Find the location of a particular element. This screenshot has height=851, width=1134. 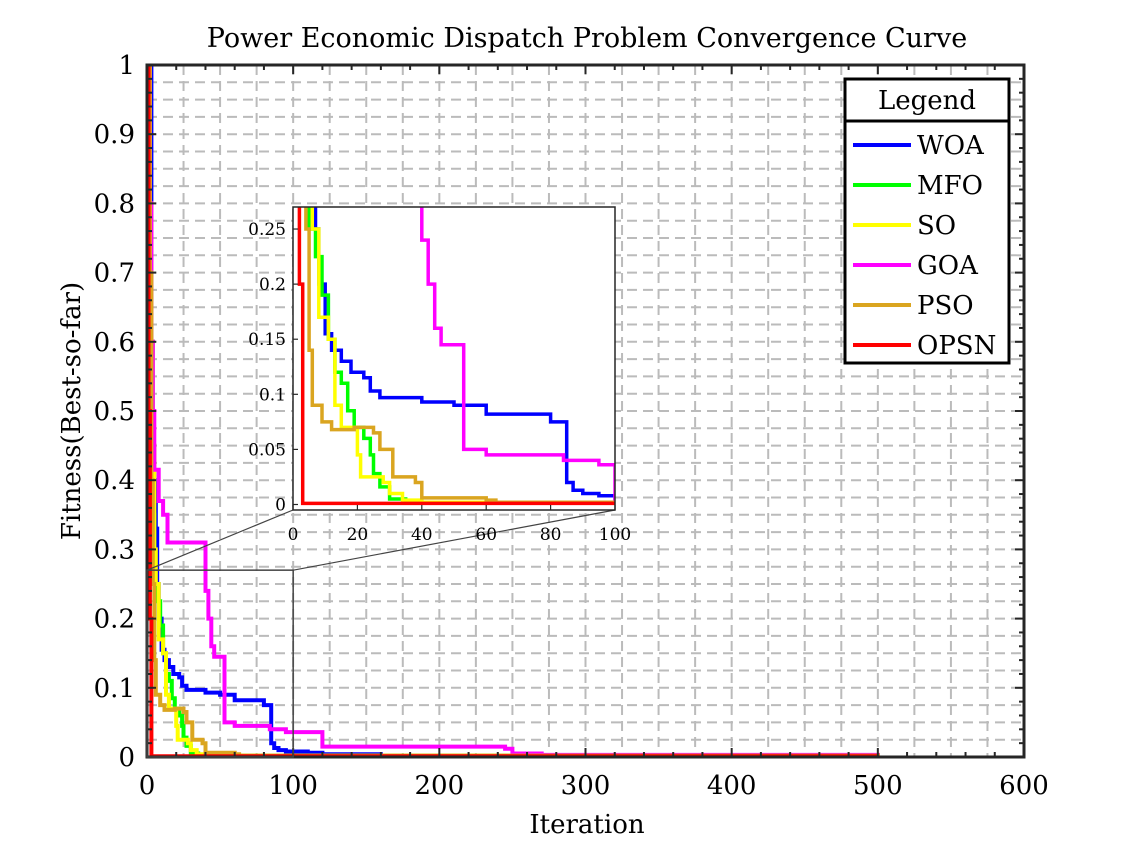

inset-x-tick-label: 80 is located at coordinates (551, 535).